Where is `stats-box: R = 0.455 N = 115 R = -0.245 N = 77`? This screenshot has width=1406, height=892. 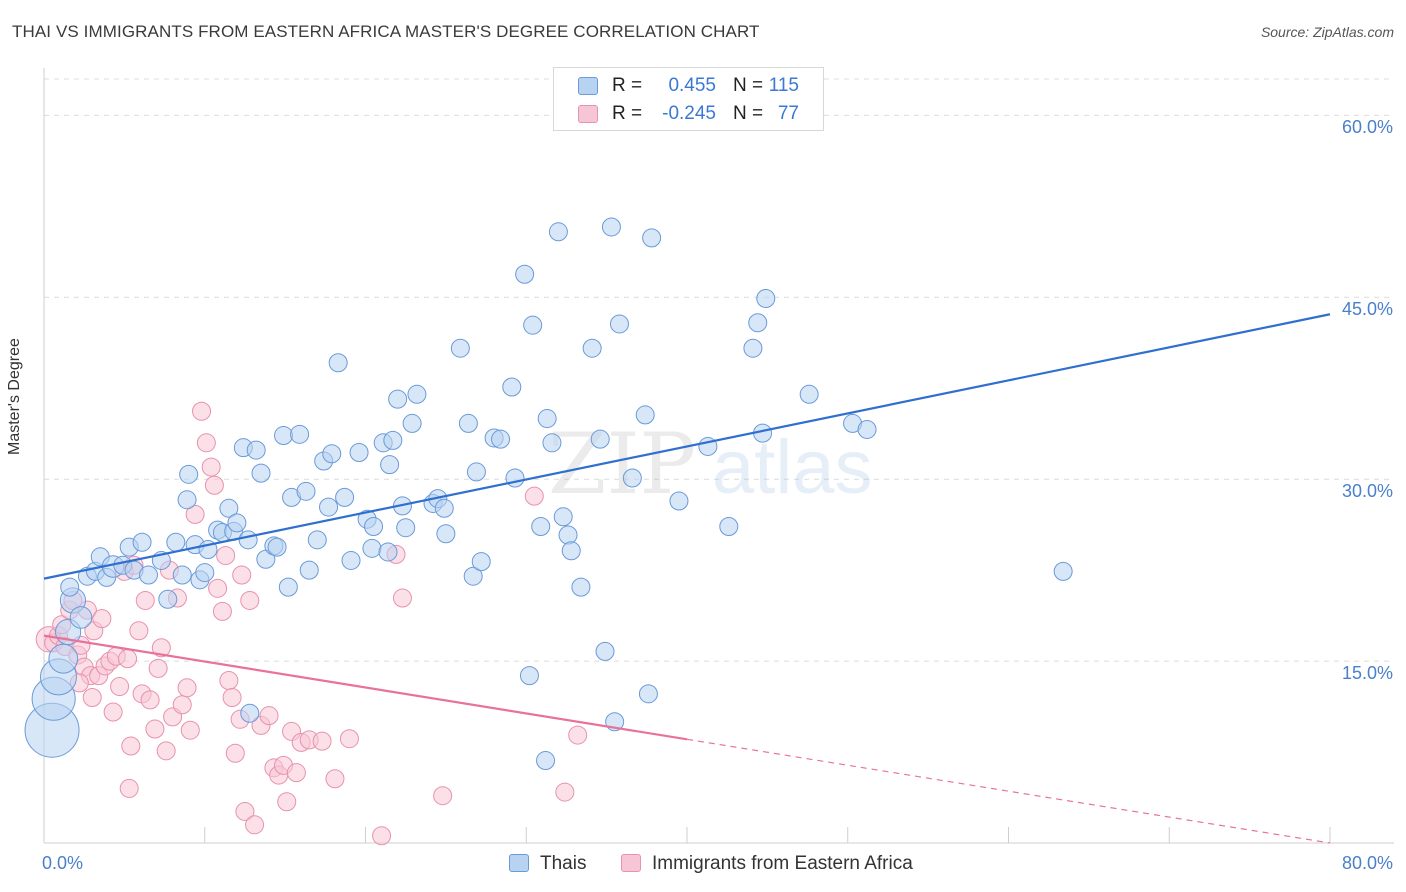
stats-box: R = 0.455 N = 115 R = -0.245 N = 77 is located at coordinates (688, 99).